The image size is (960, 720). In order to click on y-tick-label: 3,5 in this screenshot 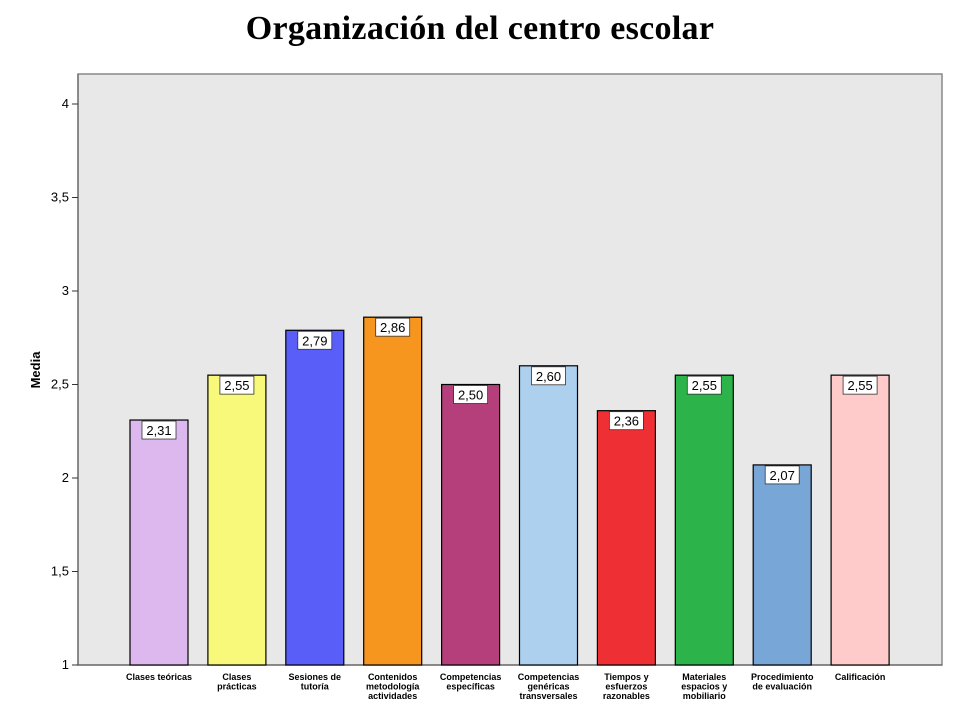, I will do `click(60, 197)`.